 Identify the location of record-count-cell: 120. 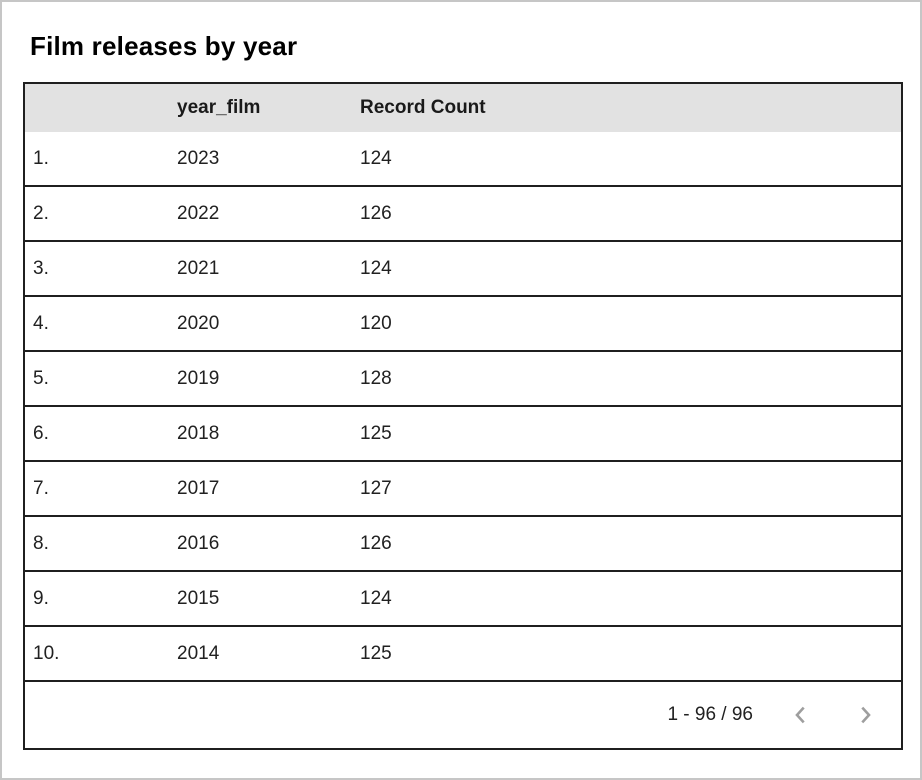
(376, 323).